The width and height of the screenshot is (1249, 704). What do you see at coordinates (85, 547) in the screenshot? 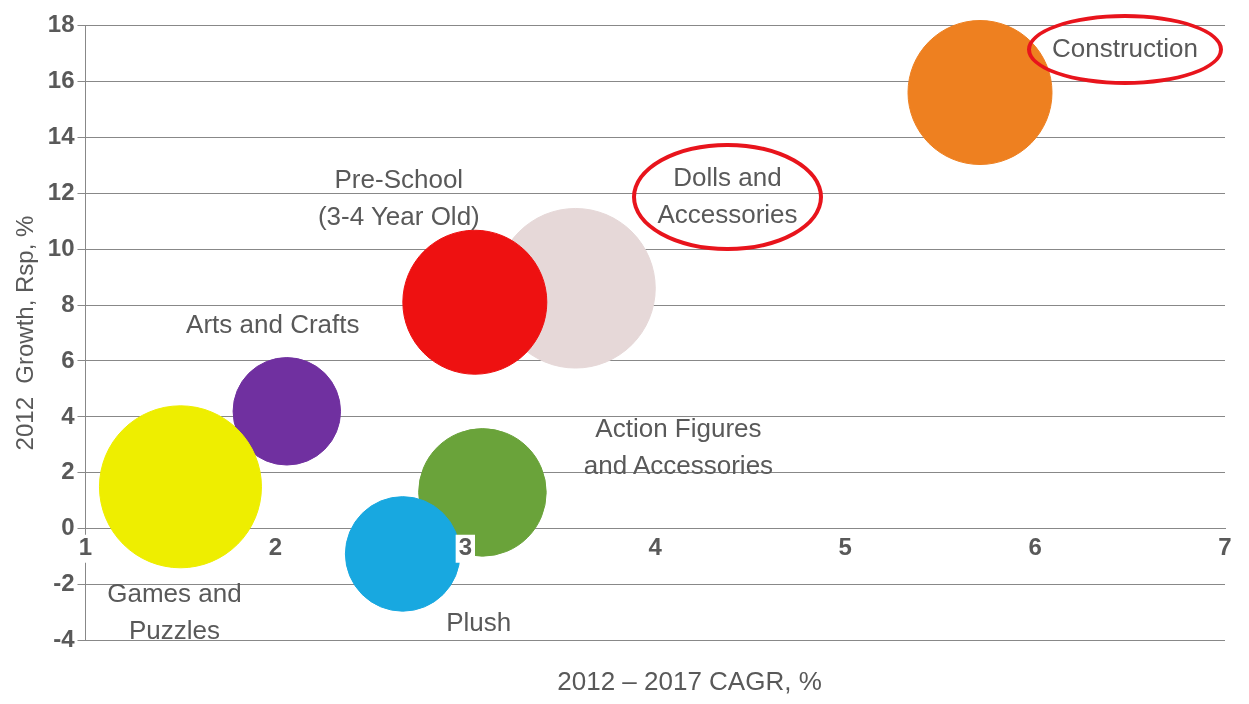
I see `x-tick-label: 1` at bounding box center [85, 547].